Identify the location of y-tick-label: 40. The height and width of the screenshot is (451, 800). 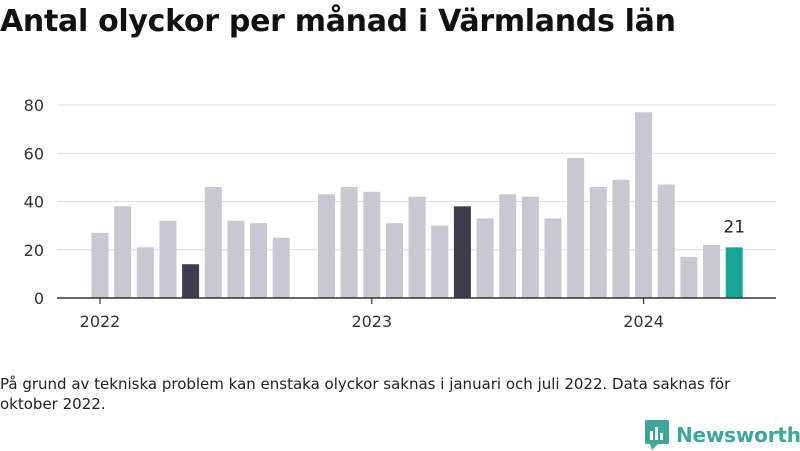
(34, 202).